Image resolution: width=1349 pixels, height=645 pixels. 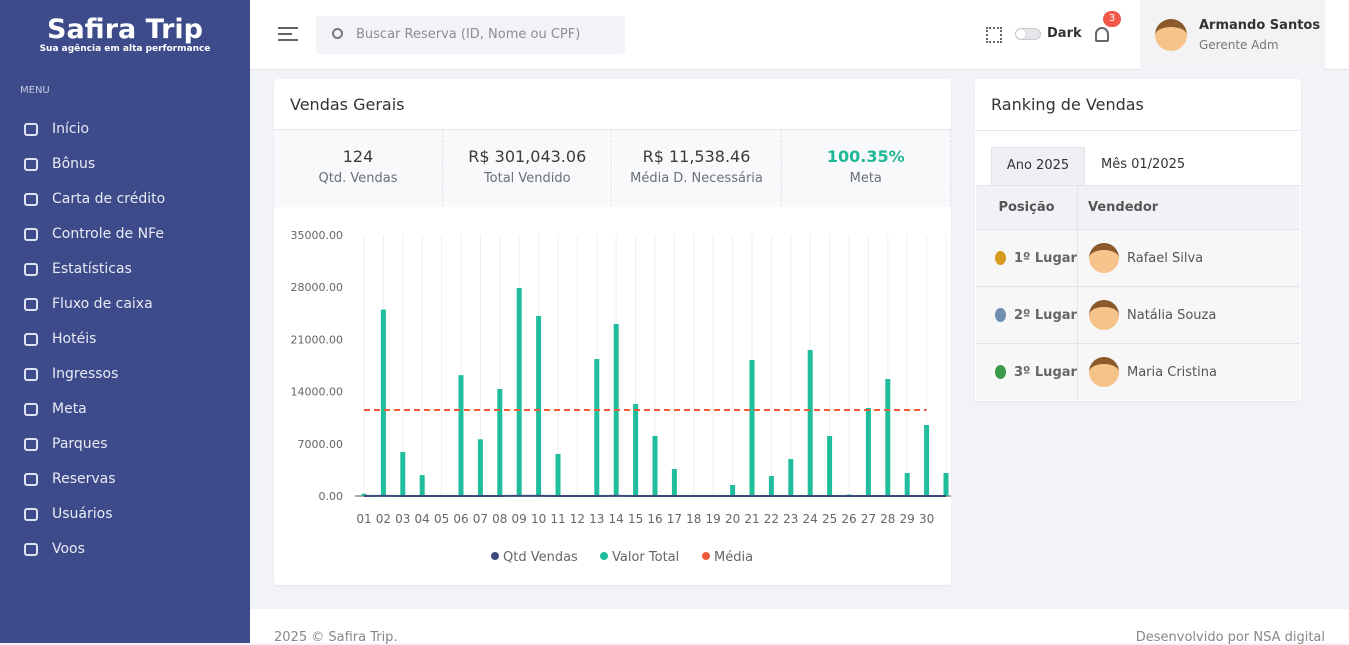 I want to click on x-tick-label: 28, so click(x=887, y=519).